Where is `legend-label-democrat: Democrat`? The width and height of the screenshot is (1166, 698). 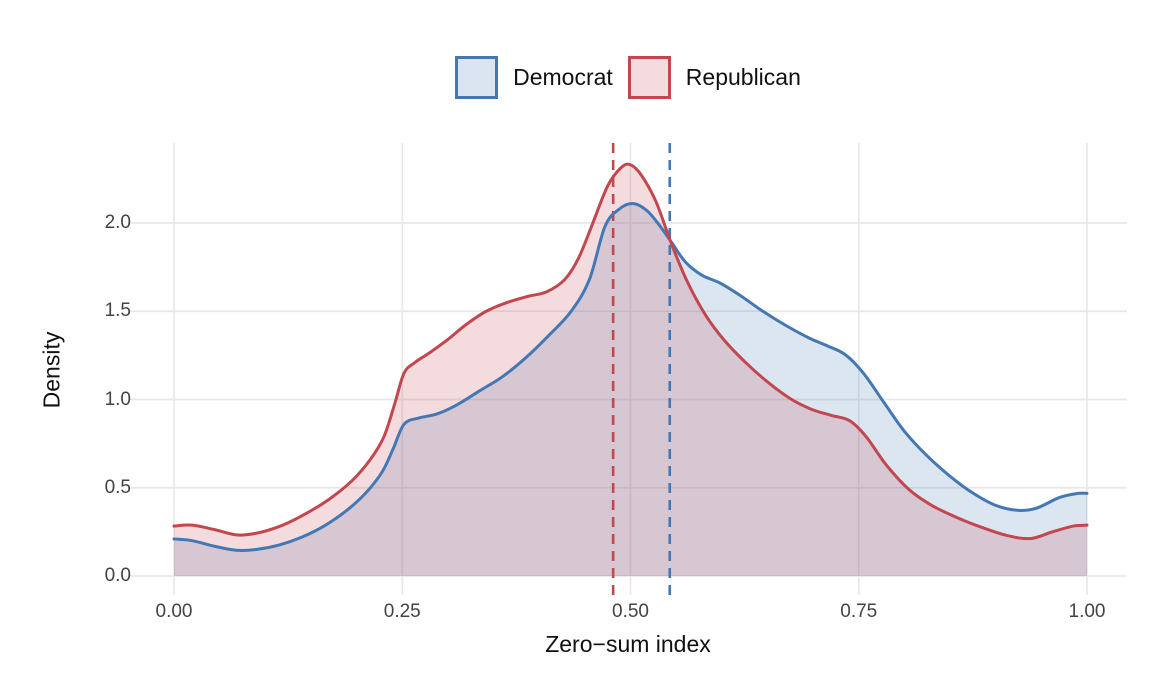
legend-label-democrat: Democrat is located at coordinates (563, 77).